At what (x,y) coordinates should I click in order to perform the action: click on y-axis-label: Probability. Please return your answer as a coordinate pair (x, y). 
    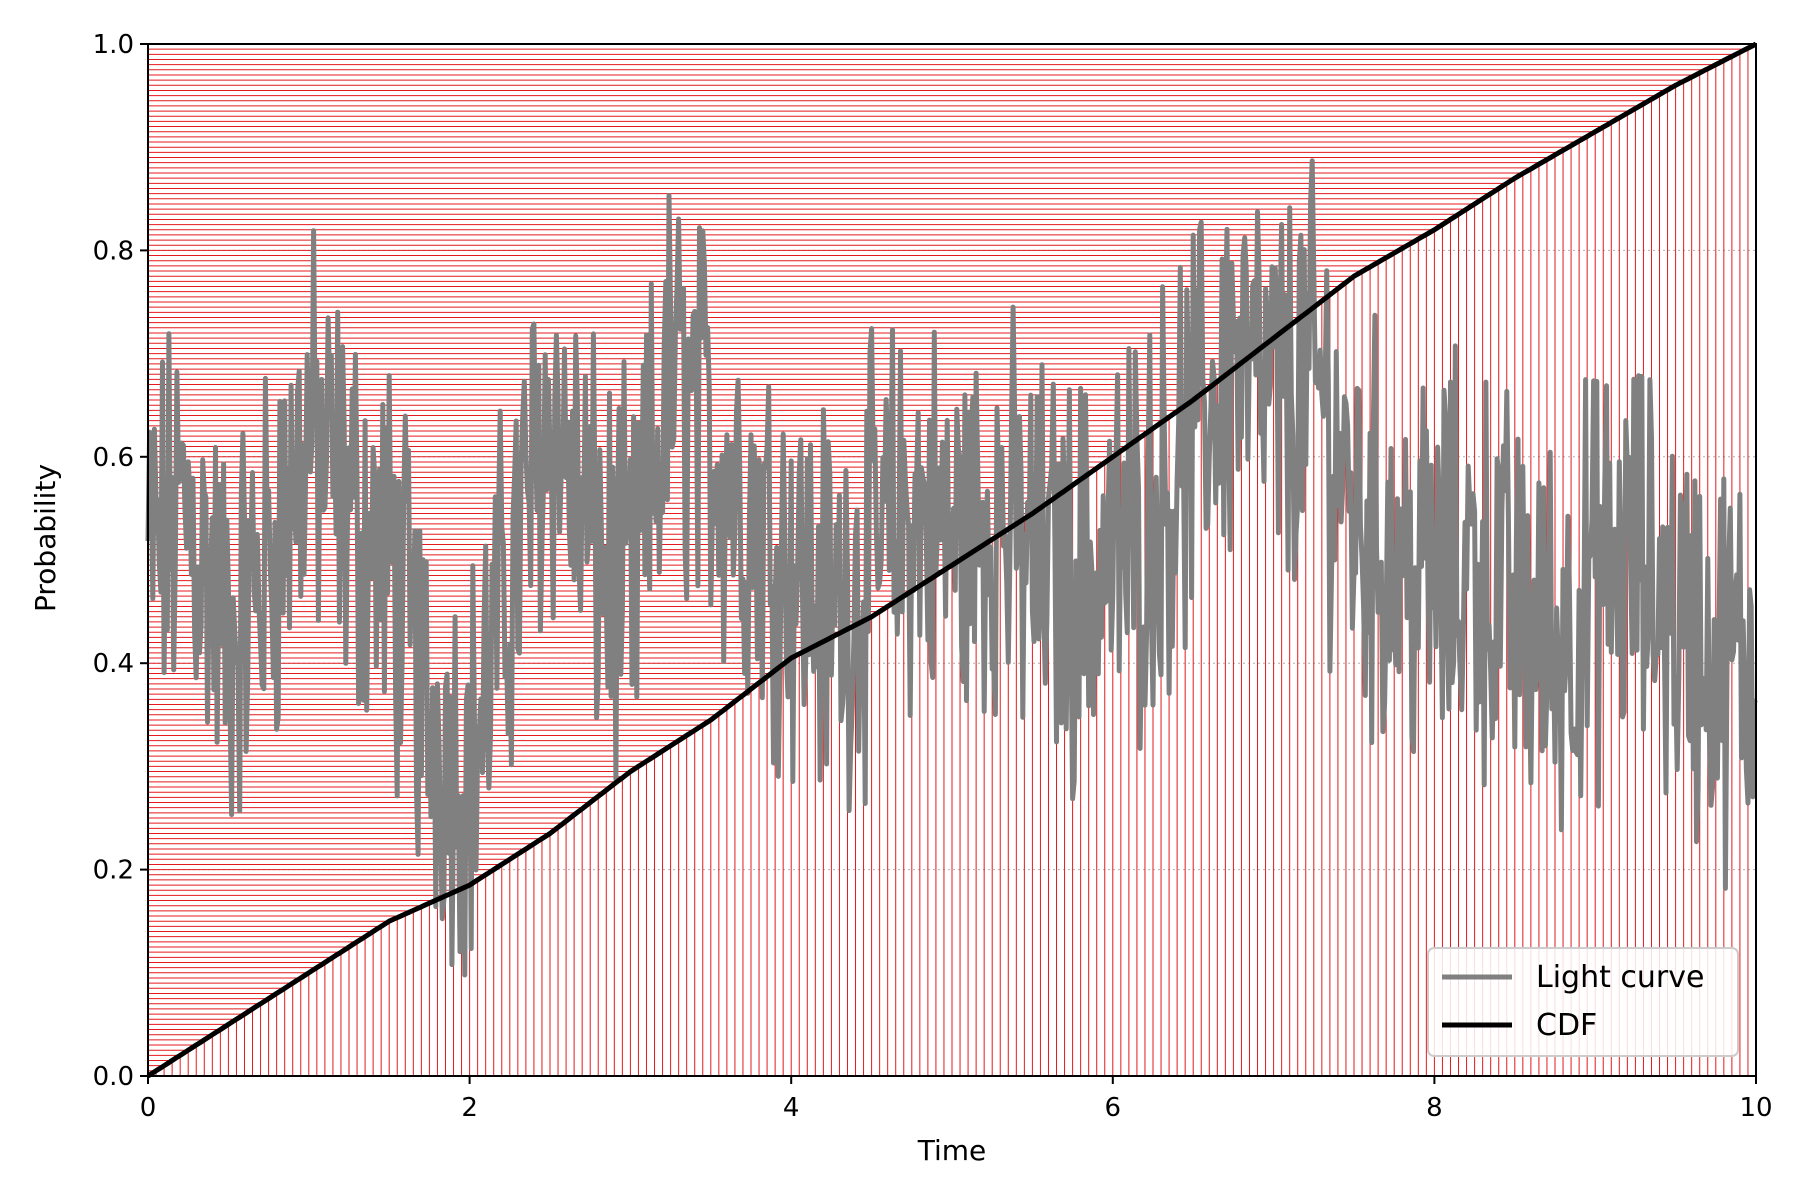
    Looking at the image, I should click on (45, 538).